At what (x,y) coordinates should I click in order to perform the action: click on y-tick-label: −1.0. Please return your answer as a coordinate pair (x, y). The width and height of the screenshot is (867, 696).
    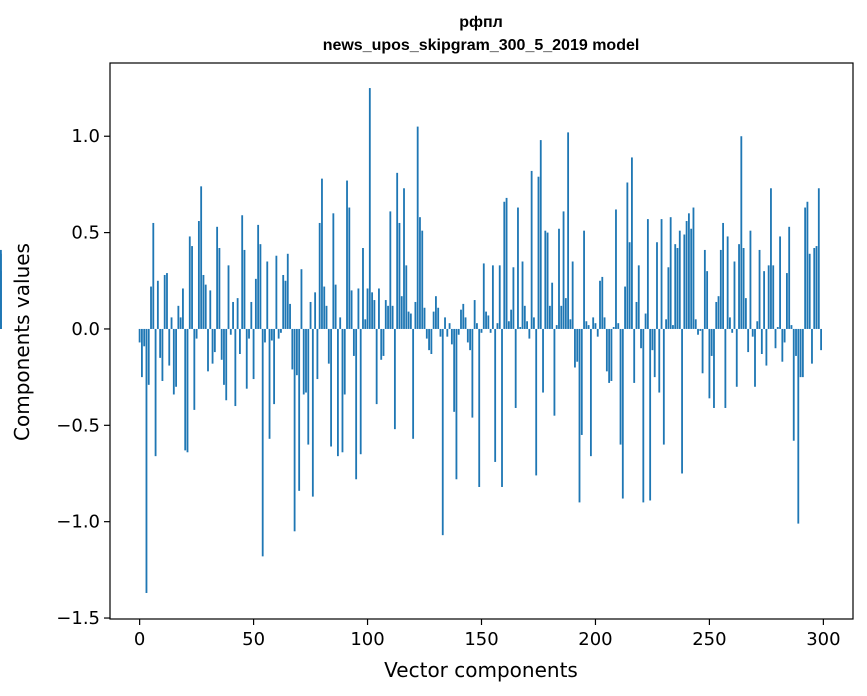
    Looking at the image, I should click on (78, 522).